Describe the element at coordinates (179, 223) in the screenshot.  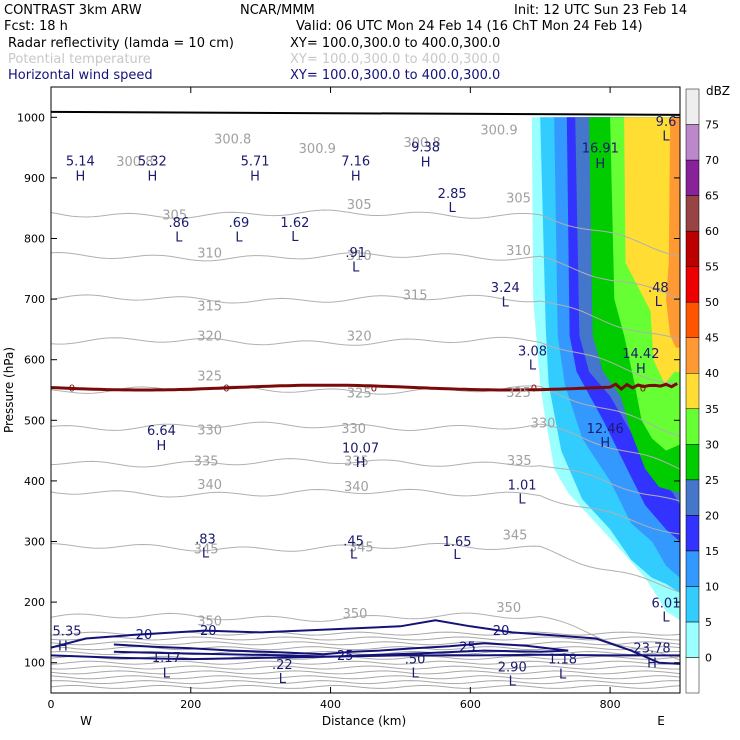
I see `extremum-value-20: .86` at that location.